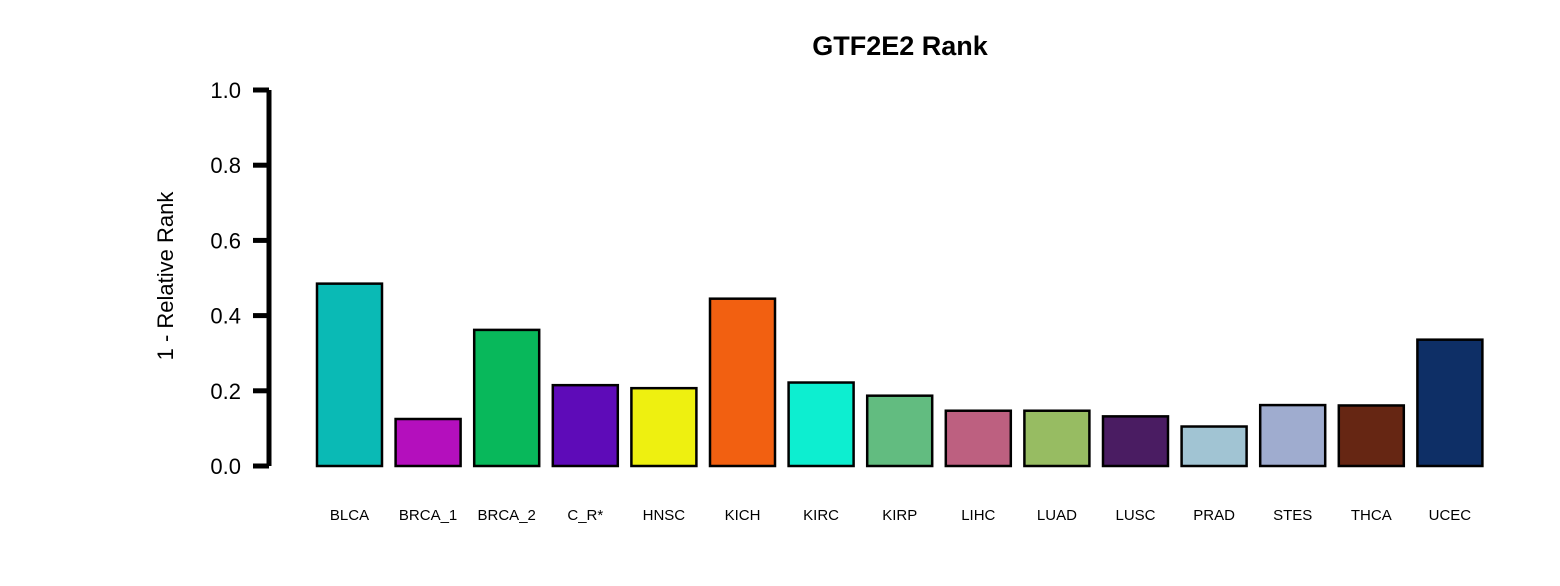  What do you see at coordinates (1371, 436) in the screenshot?
I see `bar-thca` at bounding box center [1371, 436].